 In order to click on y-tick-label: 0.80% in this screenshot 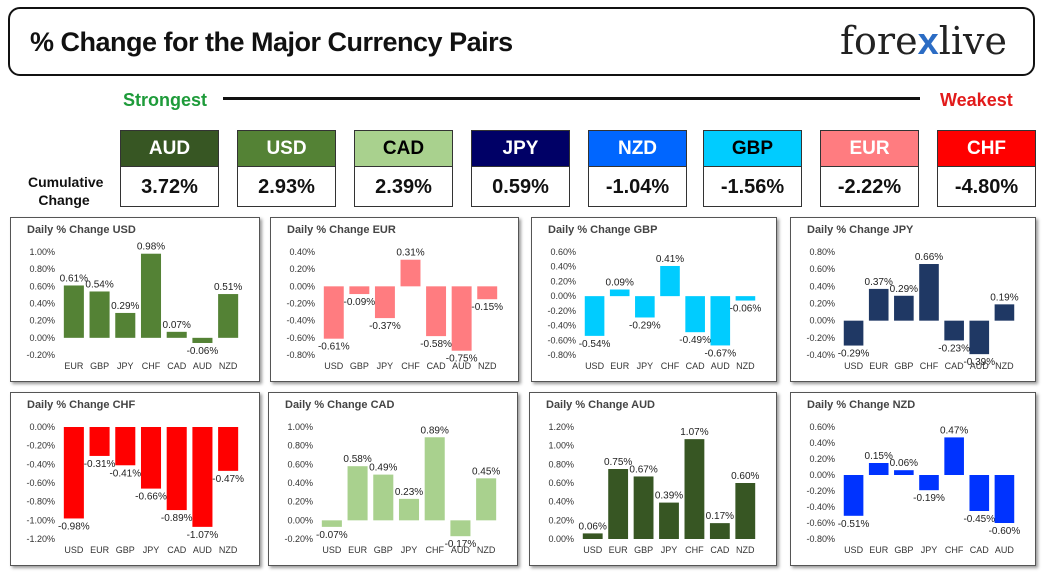, I will do `click(822, 252)`.